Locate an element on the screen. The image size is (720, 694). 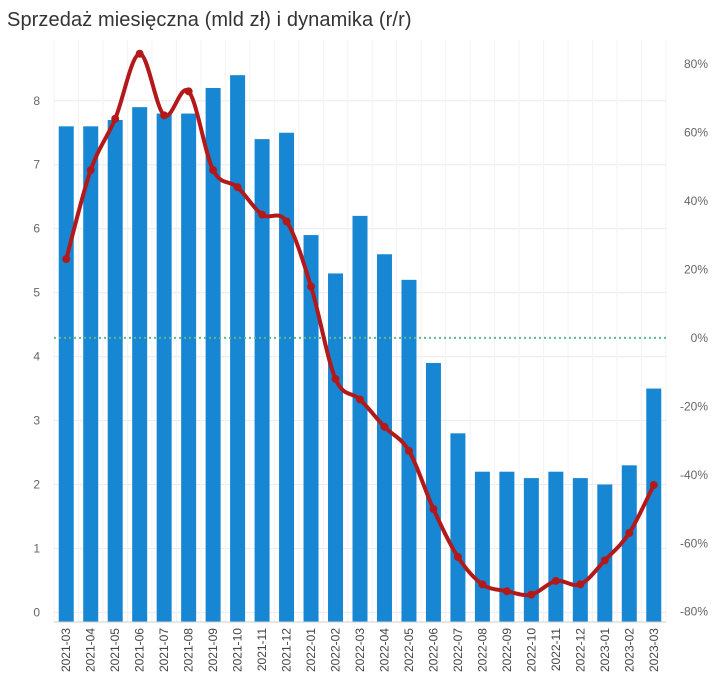
x-tick-label: 2023-01 is located at coordinates (605, 650).